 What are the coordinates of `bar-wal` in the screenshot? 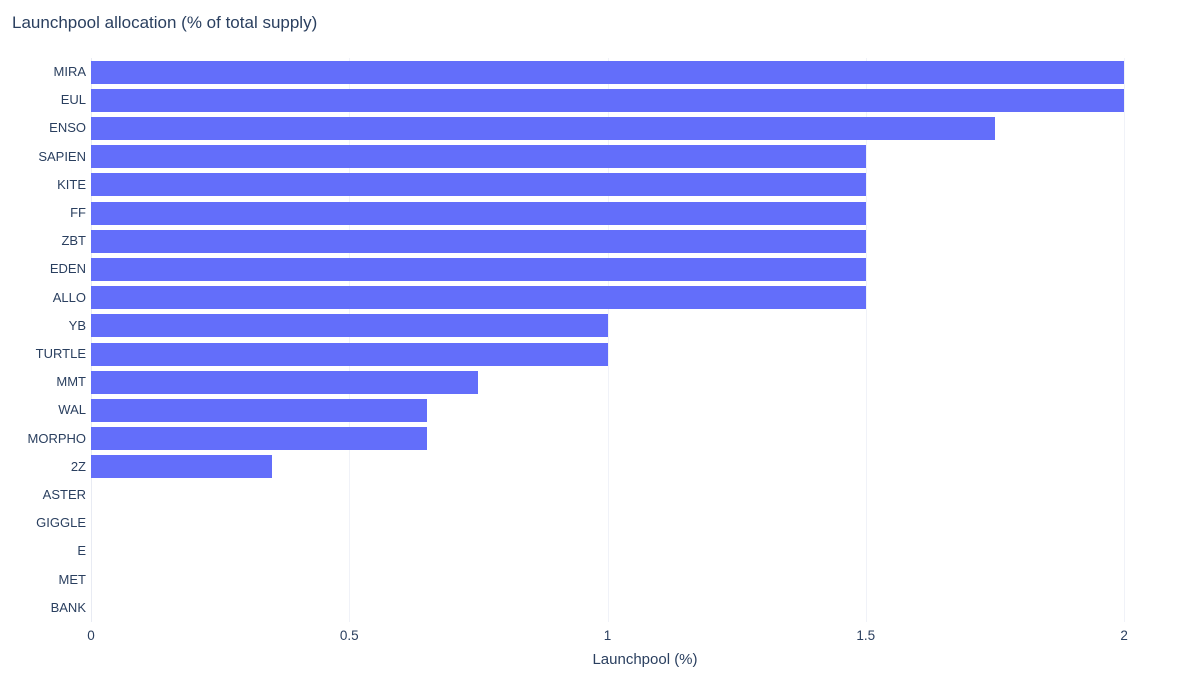 It's located at (259, 410).